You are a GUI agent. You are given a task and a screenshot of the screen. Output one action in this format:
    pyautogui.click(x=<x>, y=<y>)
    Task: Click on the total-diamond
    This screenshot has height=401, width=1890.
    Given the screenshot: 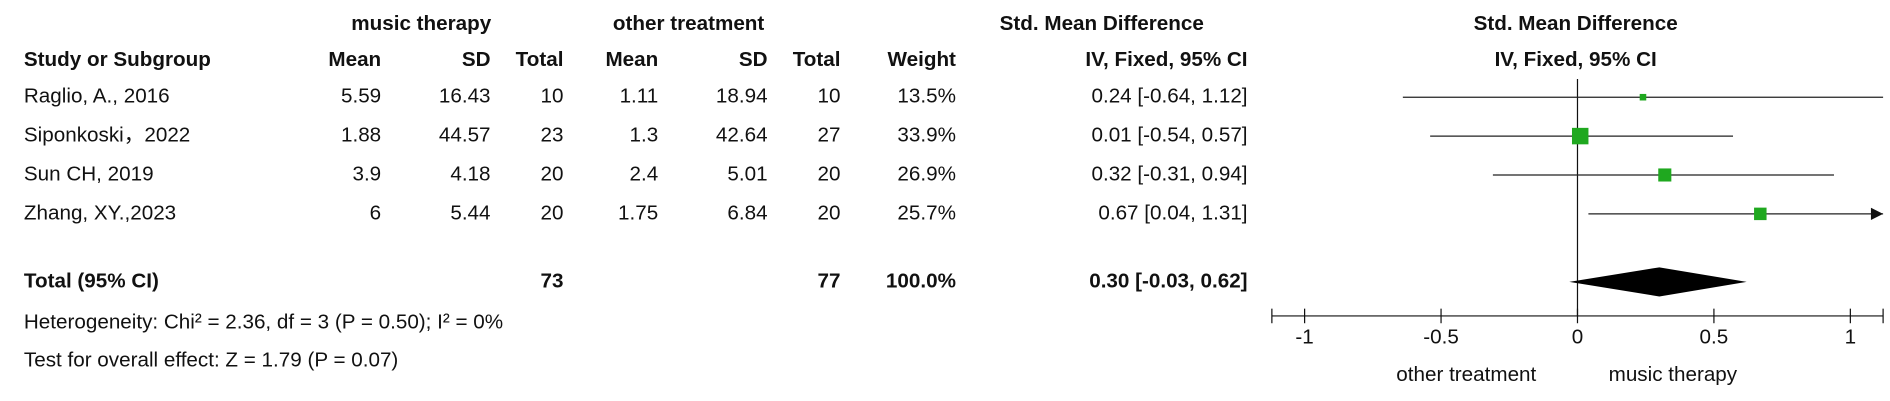 What is the action you would take?
    pyautogui.click(x=1658, y=282)
    